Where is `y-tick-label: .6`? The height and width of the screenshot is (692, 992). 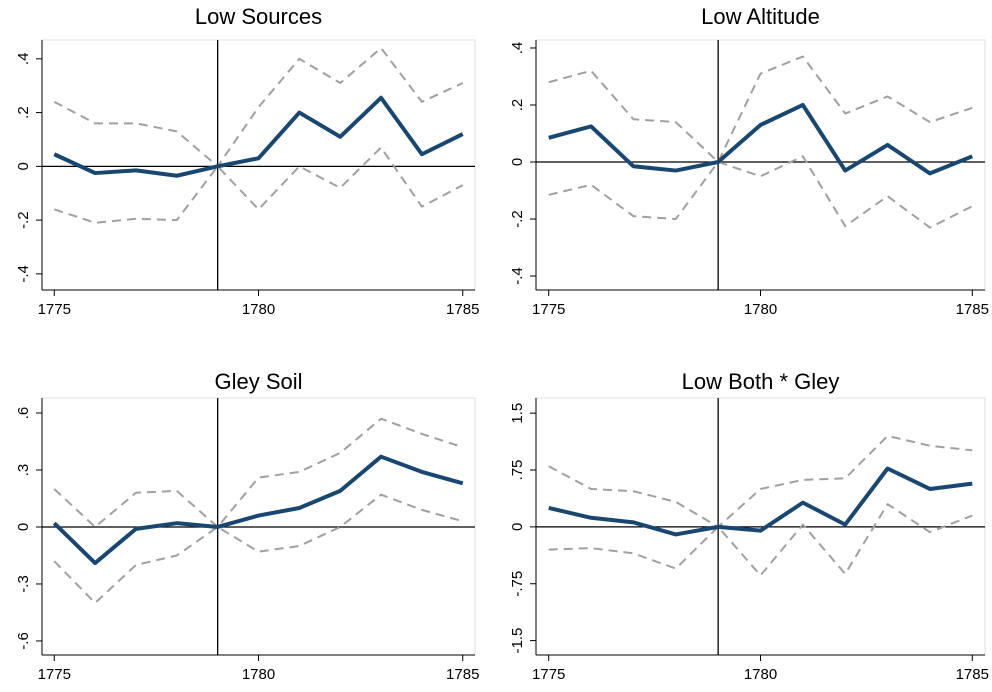
y-tick-label: .6 is located at coordinates (23, 413).